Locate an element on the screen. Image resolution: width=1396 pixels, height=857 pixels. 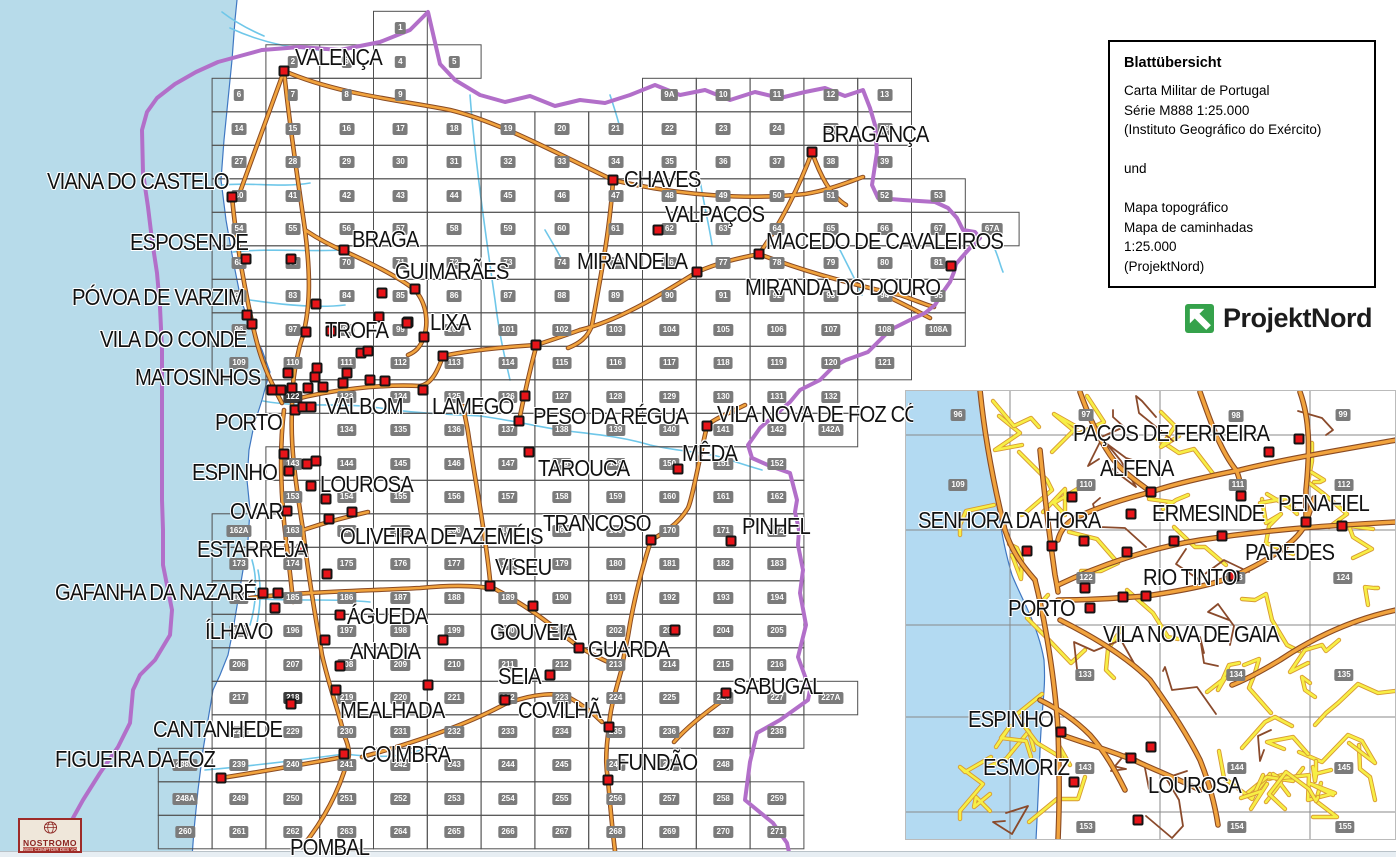
nostromo-logo: NOSTROMO WEB COMPTOIR DES VOYAGEURS is located at coordinates (50, 835).